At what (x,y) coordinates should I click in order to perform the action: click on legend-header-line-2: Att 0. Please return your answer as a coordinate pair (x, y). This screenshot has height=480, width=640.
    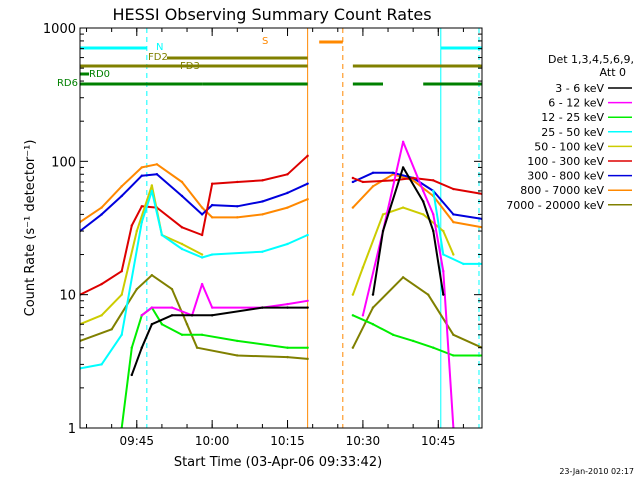
    Looking at the image, I should click on (613, 72).